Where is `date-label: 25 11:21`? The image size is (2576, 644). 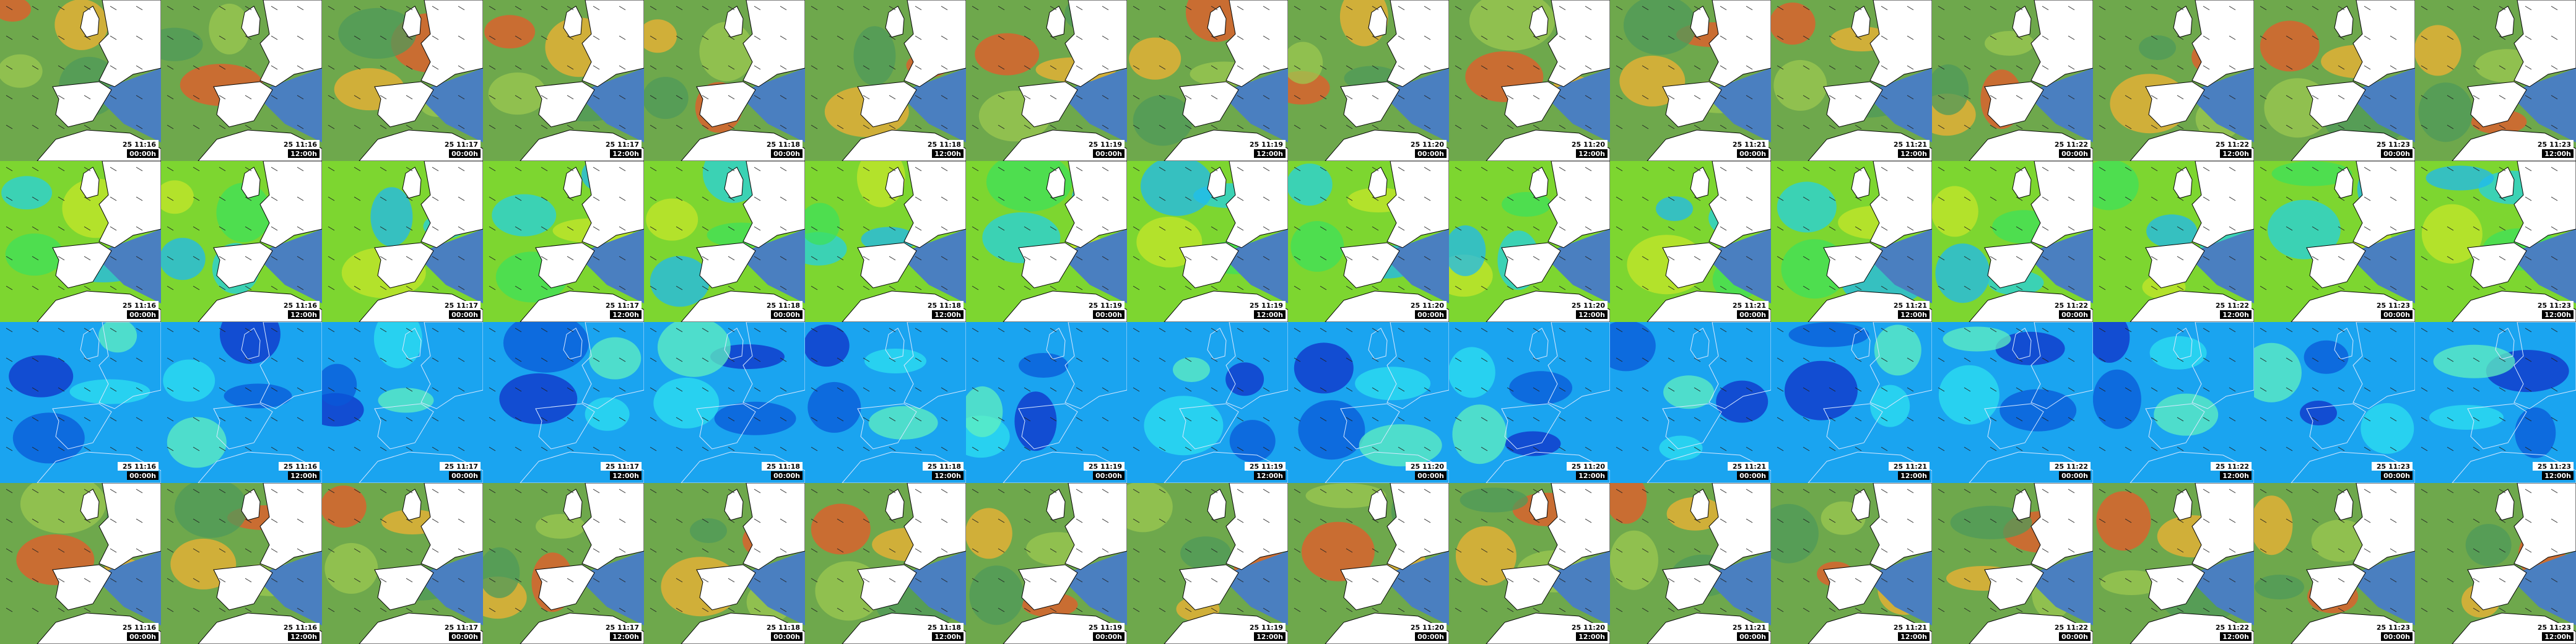
date-label: 25 11:21 is located at coordinates (1749, 306).